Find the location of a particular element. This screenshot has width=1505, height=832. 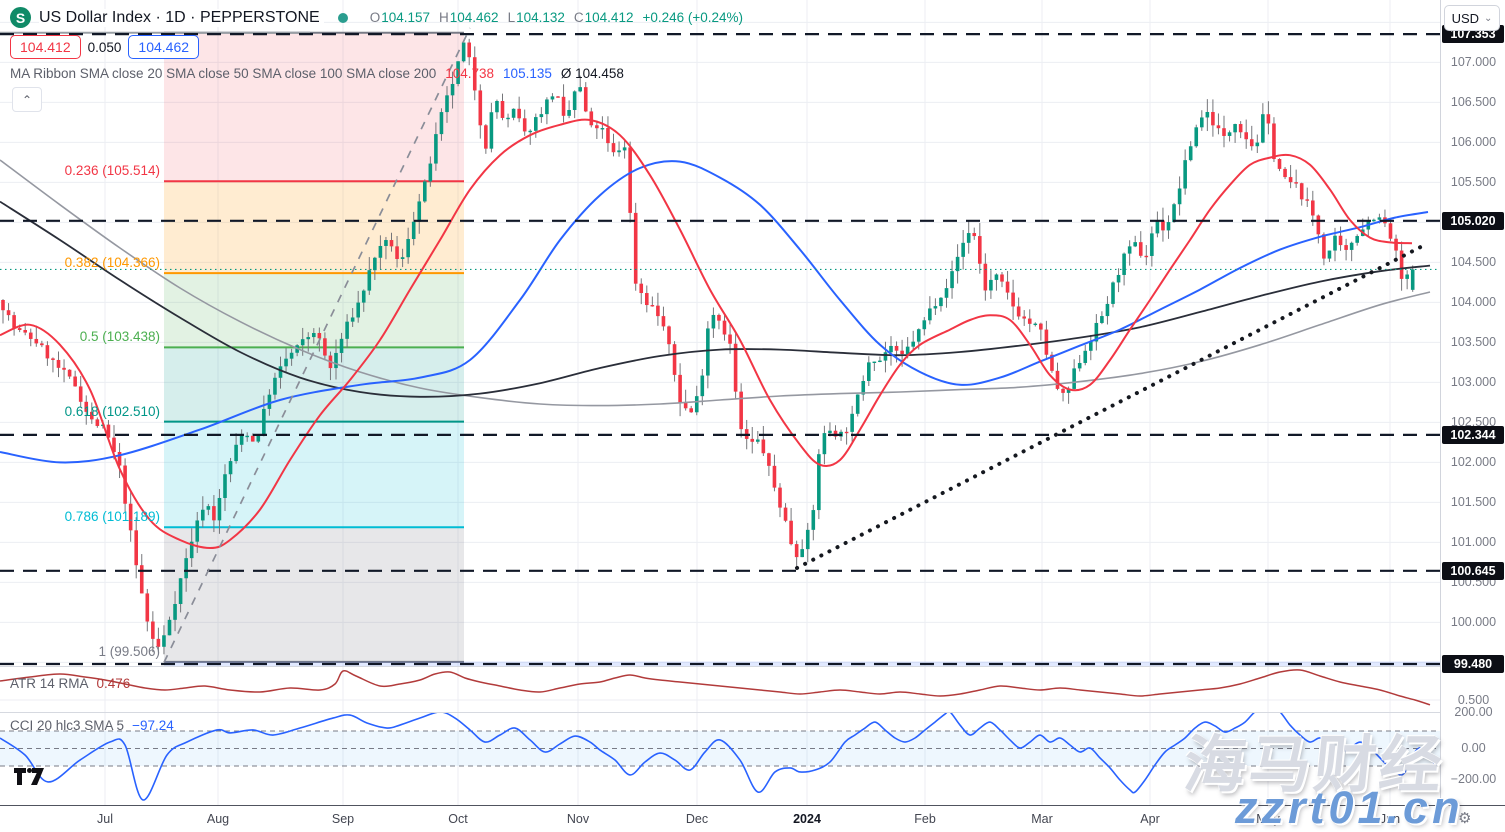

sma20-value: 104.738 is located at coordinates (470, 73).